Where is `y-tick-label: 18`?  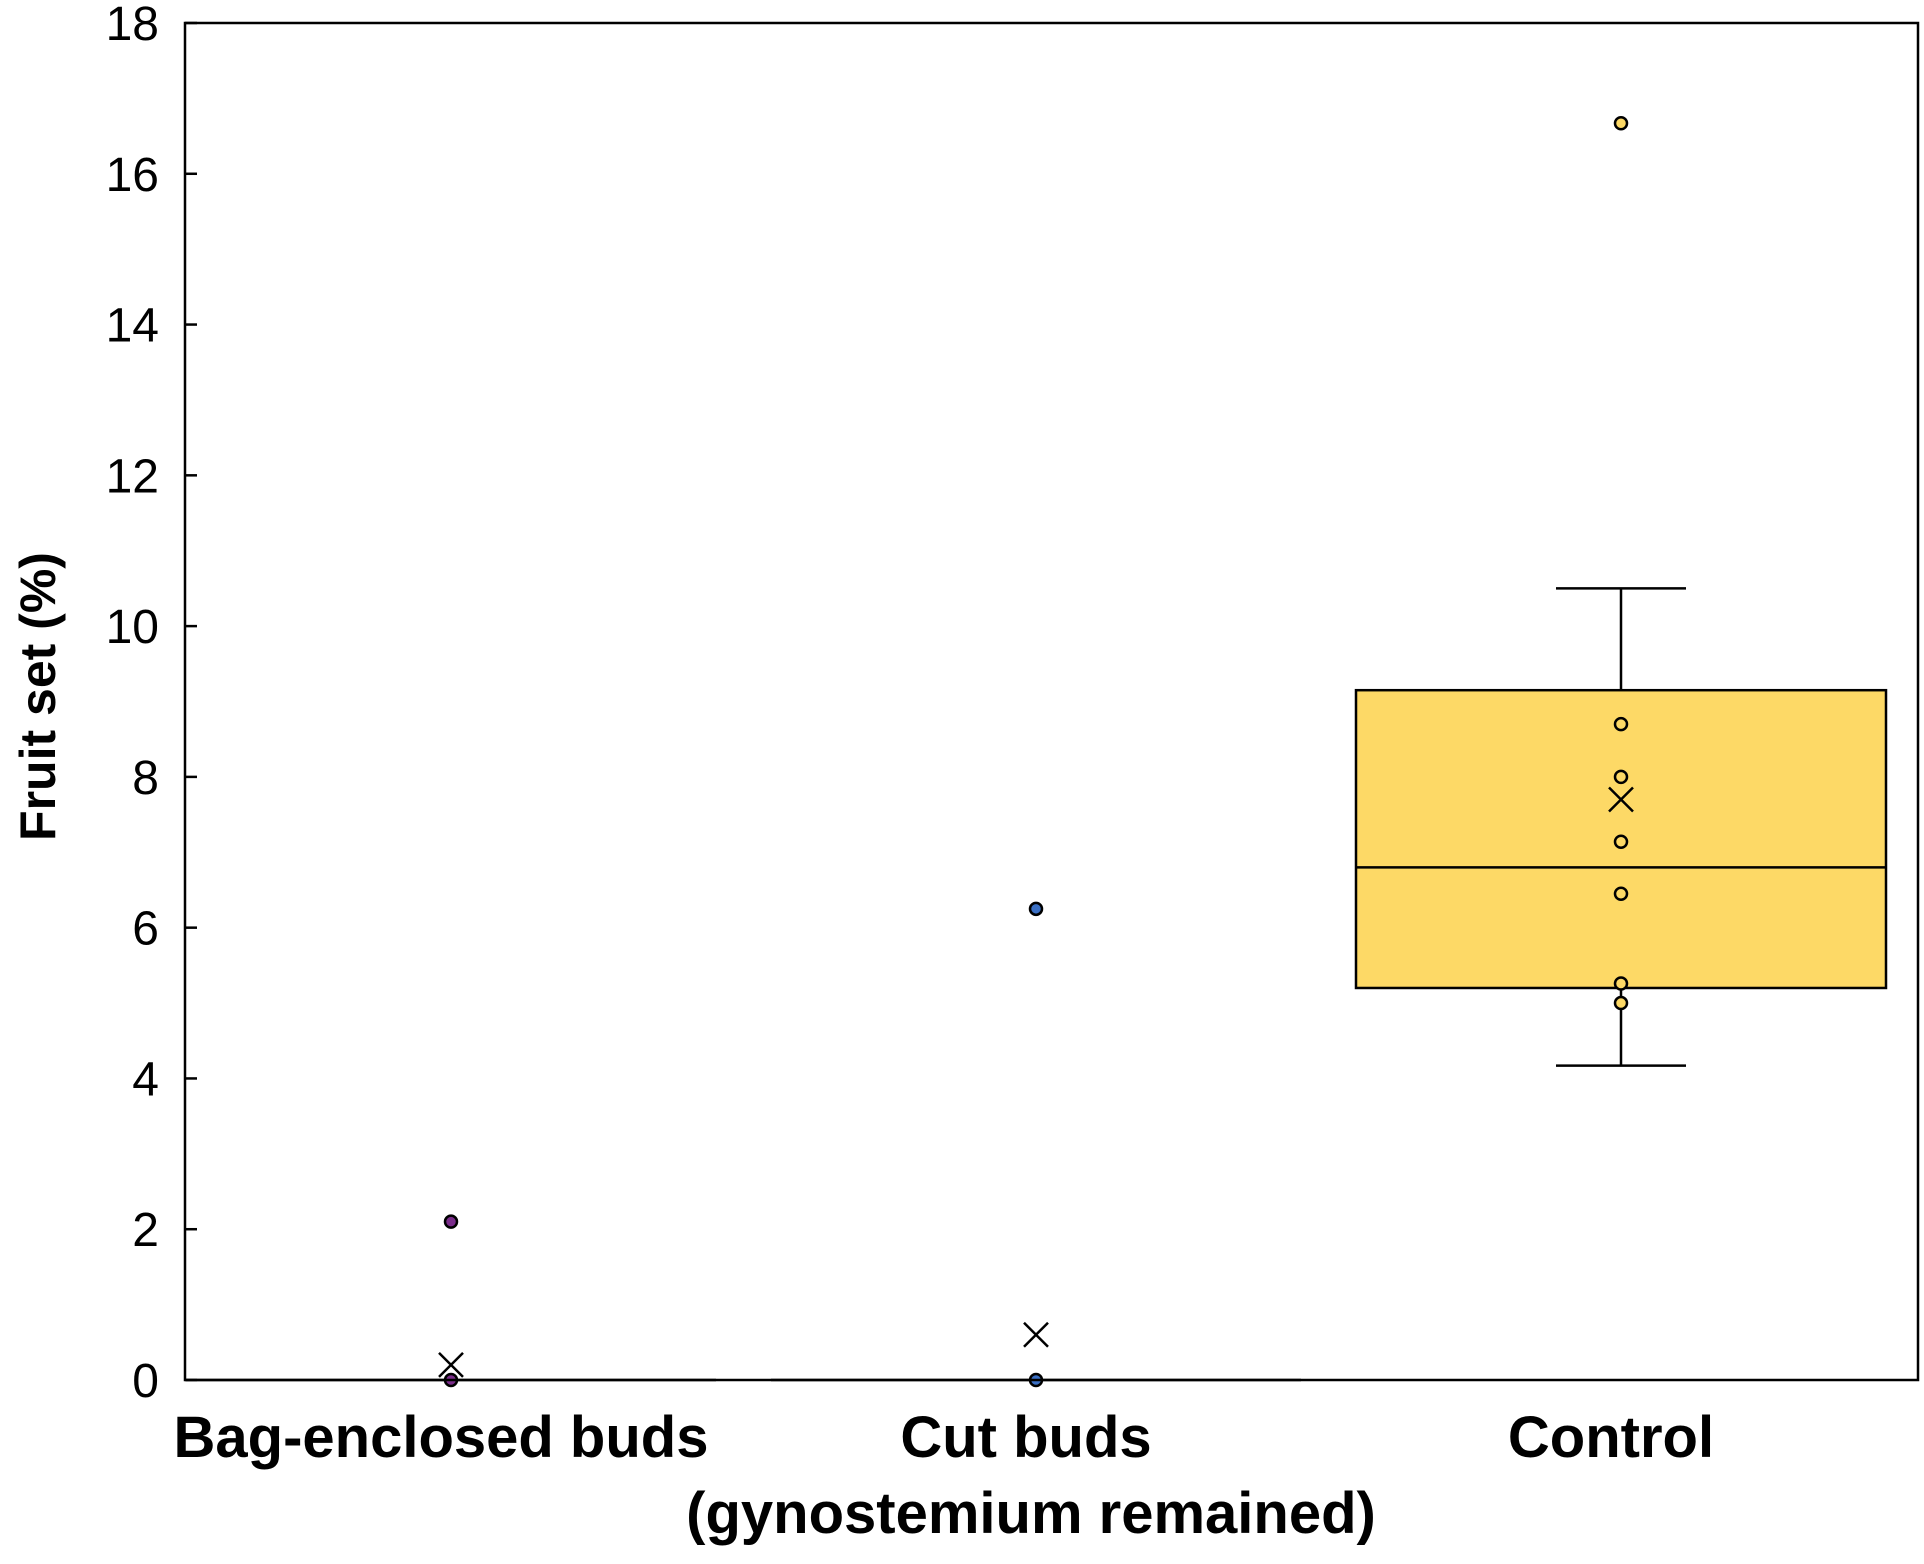
y-tick-label: 18 is located at coordinates (132, 25).